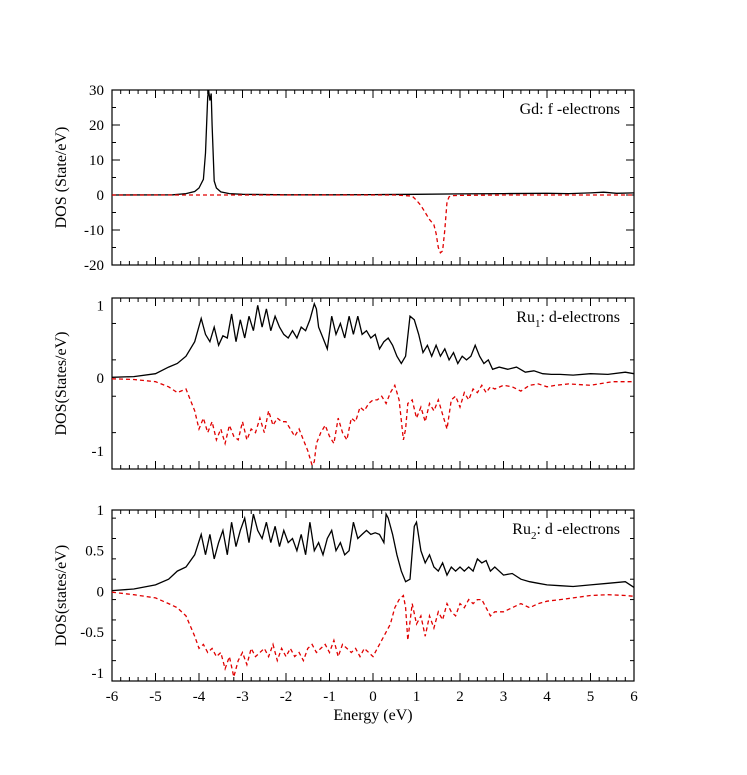  Describe the element at coordinates (504, 697) in the screenshot. I see `x-tick-label: 3` at that location.